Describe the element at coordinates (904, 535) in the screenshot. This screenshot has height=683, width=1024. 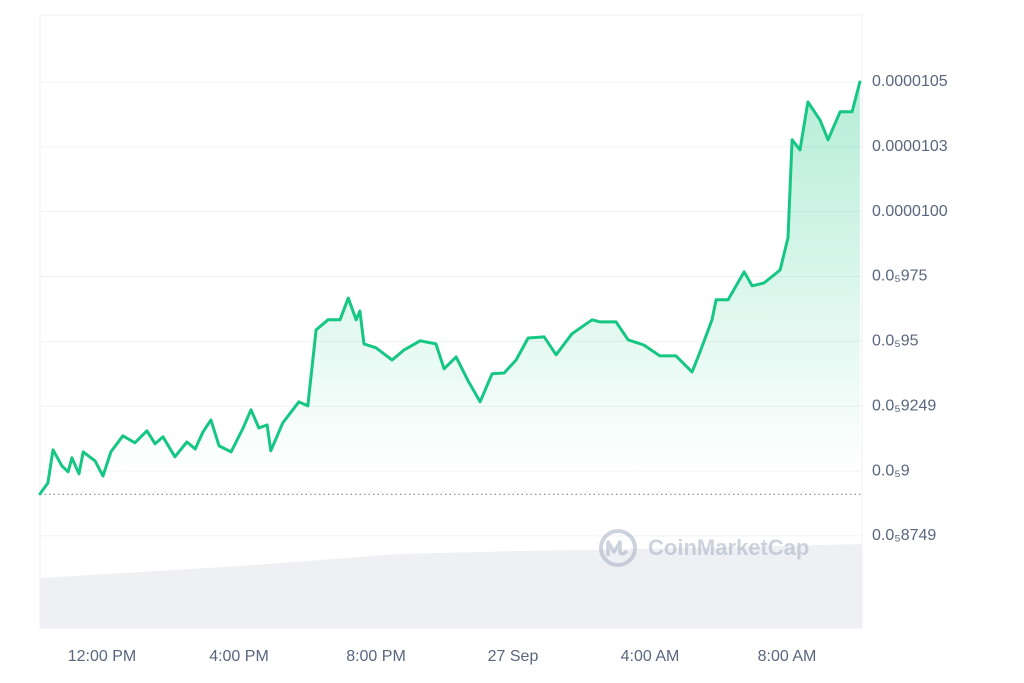
I see `y-tick-label: 0.0₅8749` at that location.